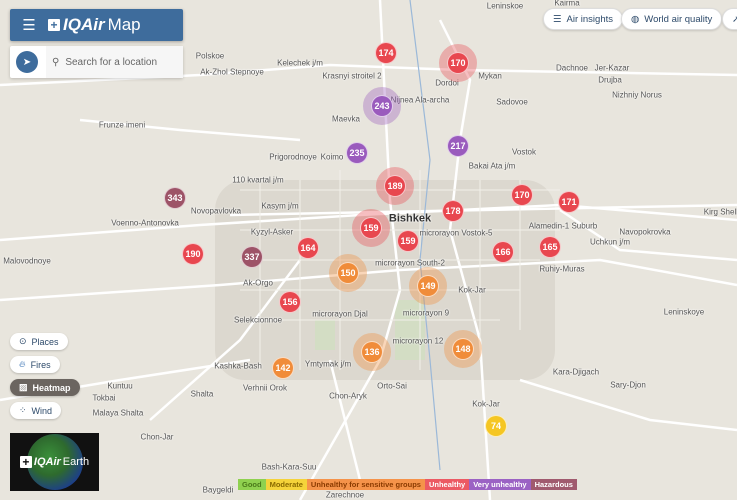  Describe the element at coordinates (120, 386) in the screenshot. I see `place-label: Kuntuu` at that location.